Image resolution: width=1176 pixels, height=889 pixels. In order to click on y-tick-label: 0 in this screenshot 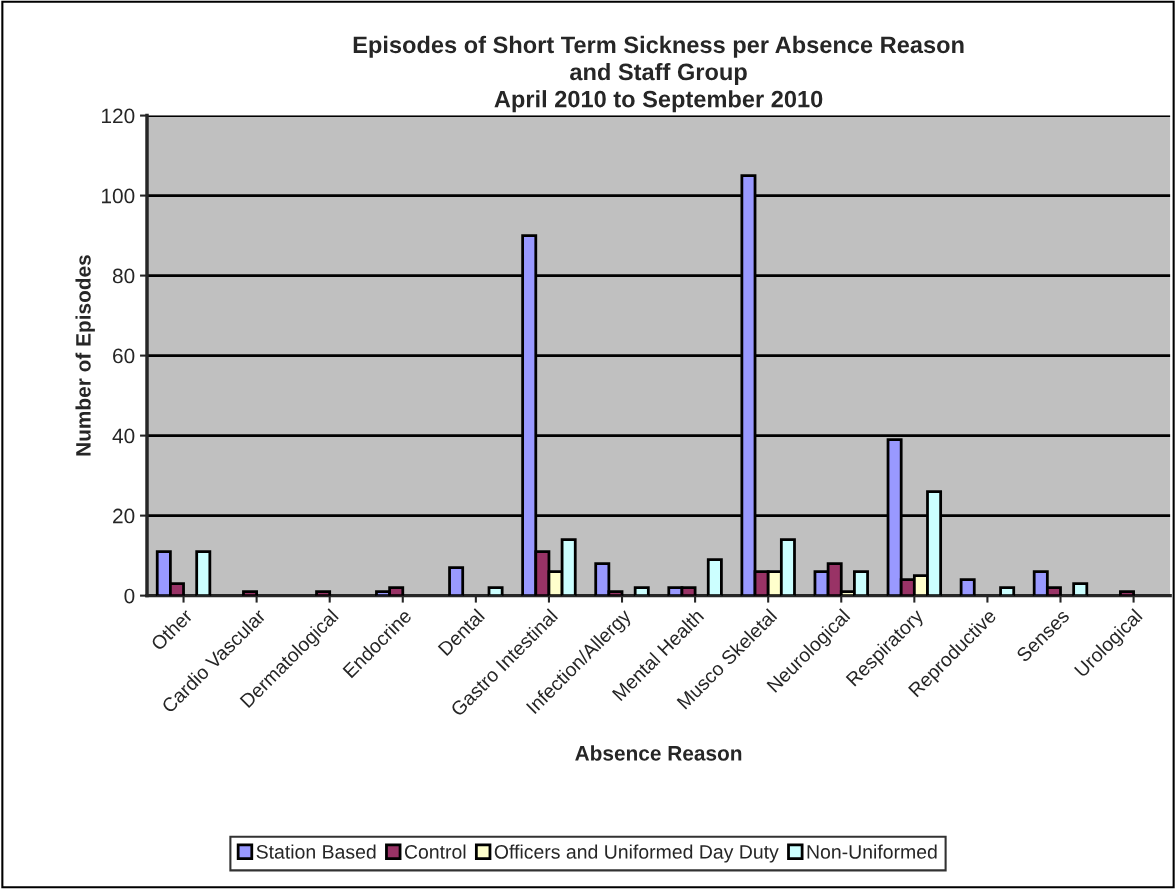, I will do `click(129, 596)`.